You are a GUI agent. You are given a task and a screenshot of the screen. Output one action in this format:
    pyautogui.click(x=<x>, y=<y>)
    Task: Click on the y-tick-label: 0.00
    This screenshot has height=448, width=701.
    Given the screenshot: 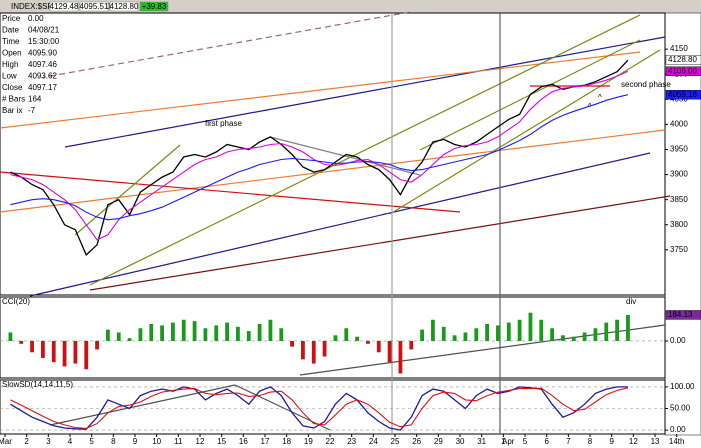 What is the action you would take?
    pyautogui.click(x=678, y=429)
    